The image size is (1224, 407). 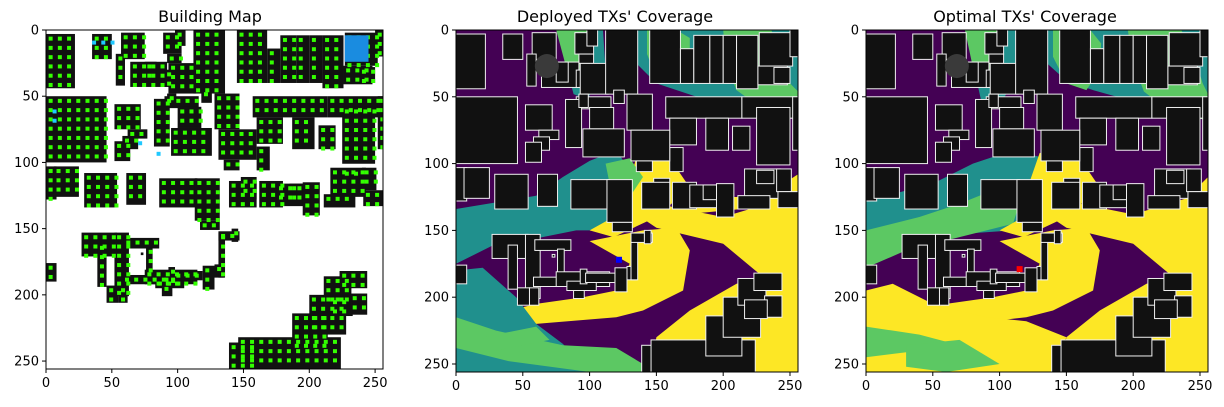 I want to click on x-tick-label: 100, so click(x=999, y=386).